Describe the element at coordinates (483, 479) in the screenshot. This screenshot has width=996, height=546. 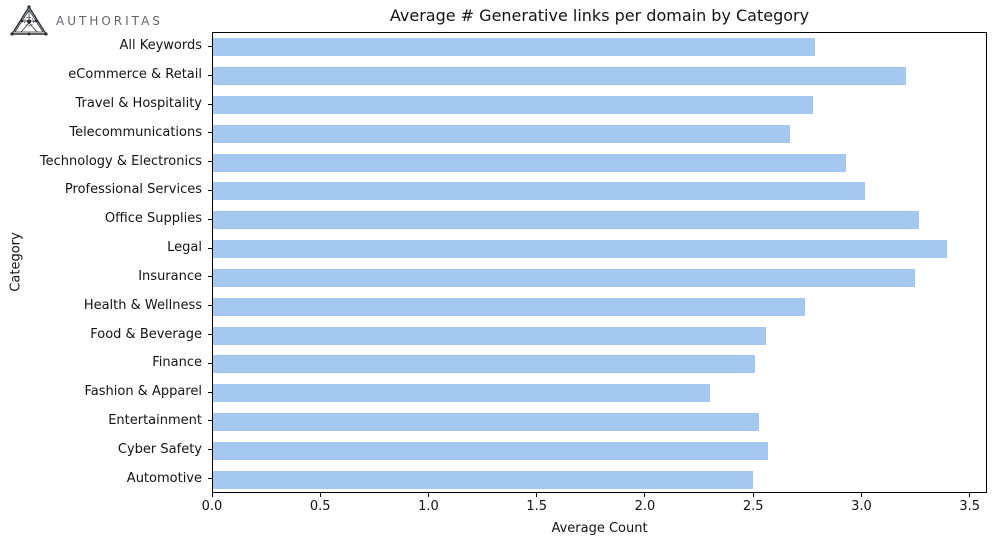
I see `bar-automotive` at that location.